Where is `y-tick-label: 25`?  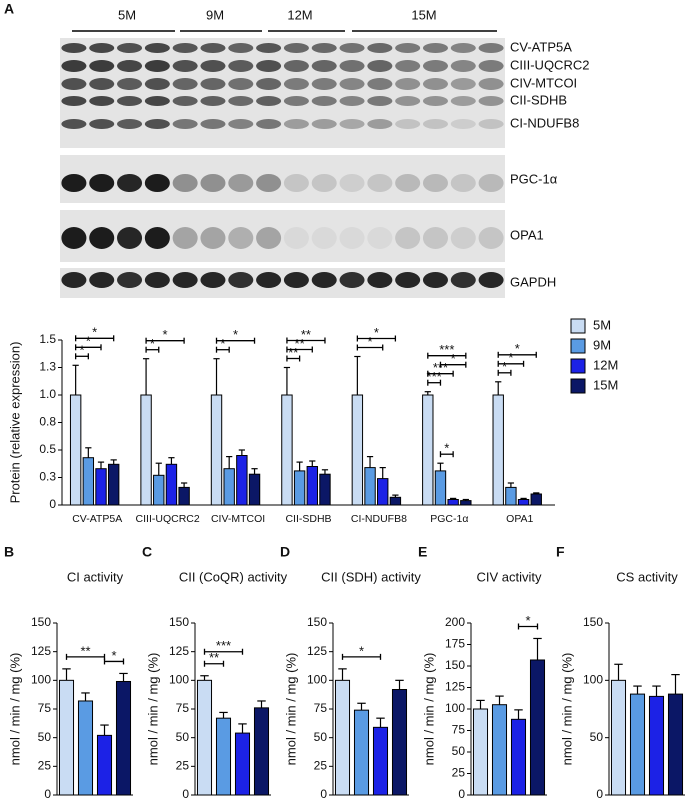 y-tick-label: 25 is located at coordinates (321, 766).